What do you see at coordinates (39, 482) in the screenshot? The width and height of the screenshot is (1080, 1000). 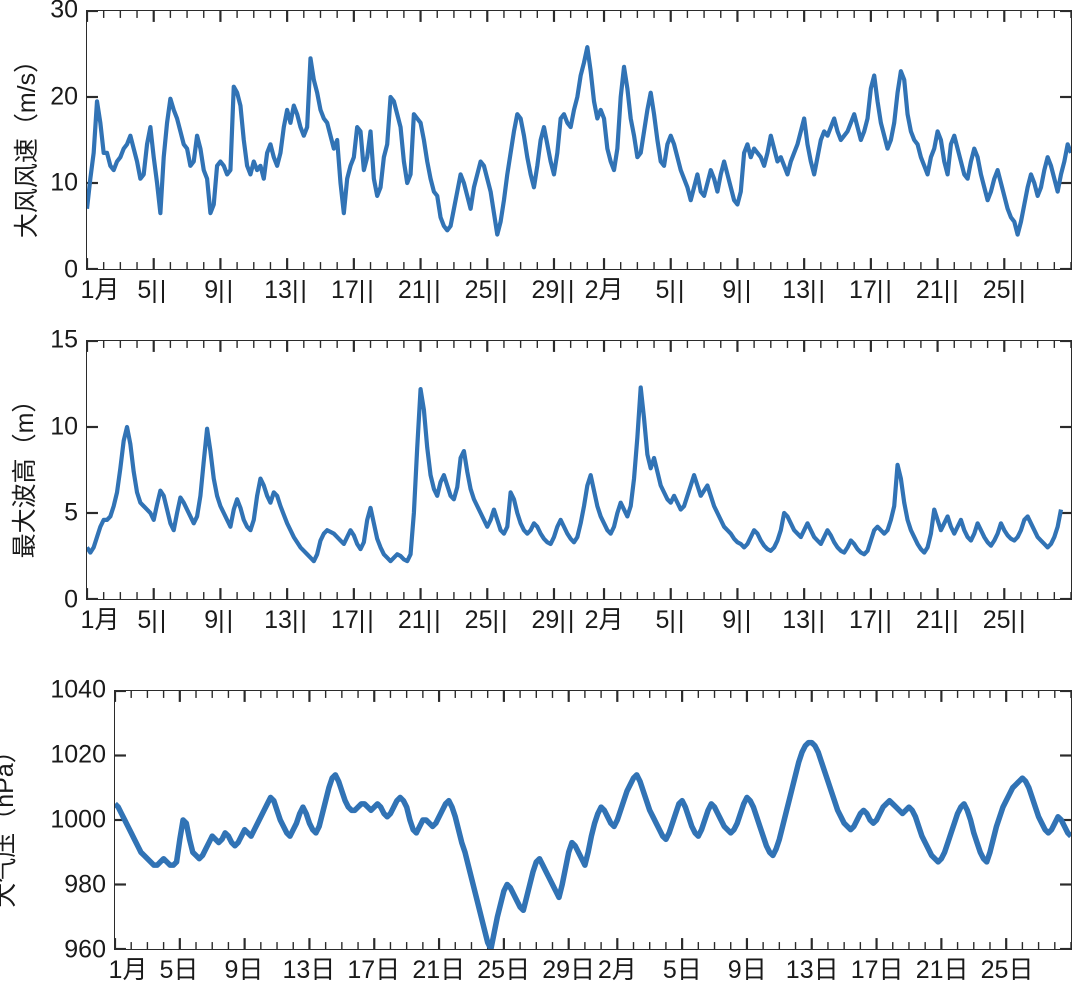 I see `y-axis-ticks-wave-height: 0 5 10 15` at bounding box center [39, 482].